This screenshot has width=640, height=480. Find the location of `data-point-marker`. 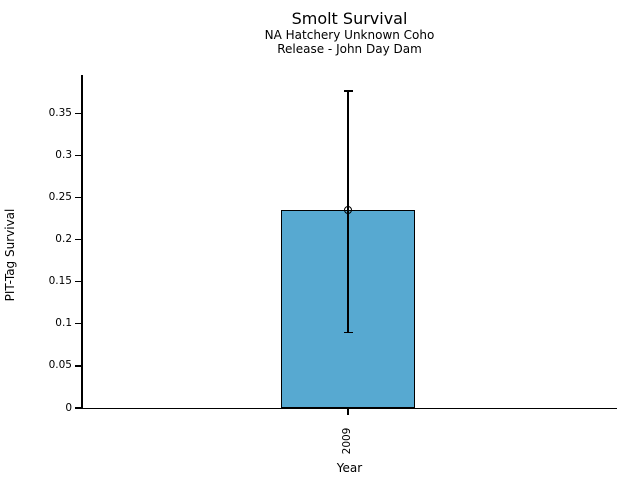

data-point-marker is located at coordinates (348, 210).